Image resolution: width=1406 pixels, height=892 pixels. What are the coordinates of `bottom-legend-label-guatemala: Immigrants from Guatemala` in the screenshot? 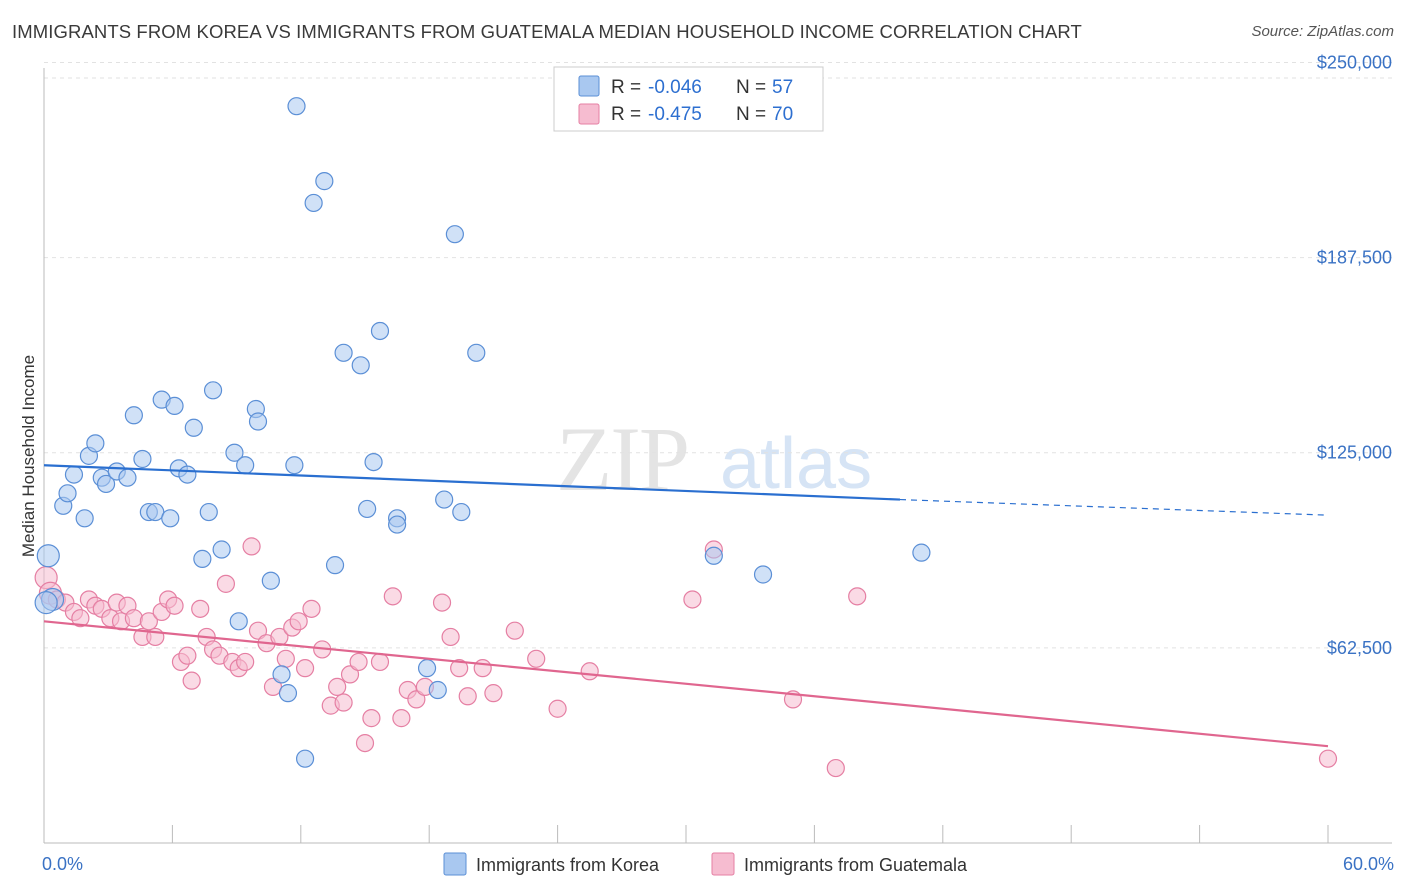 It's located at (856, 865).